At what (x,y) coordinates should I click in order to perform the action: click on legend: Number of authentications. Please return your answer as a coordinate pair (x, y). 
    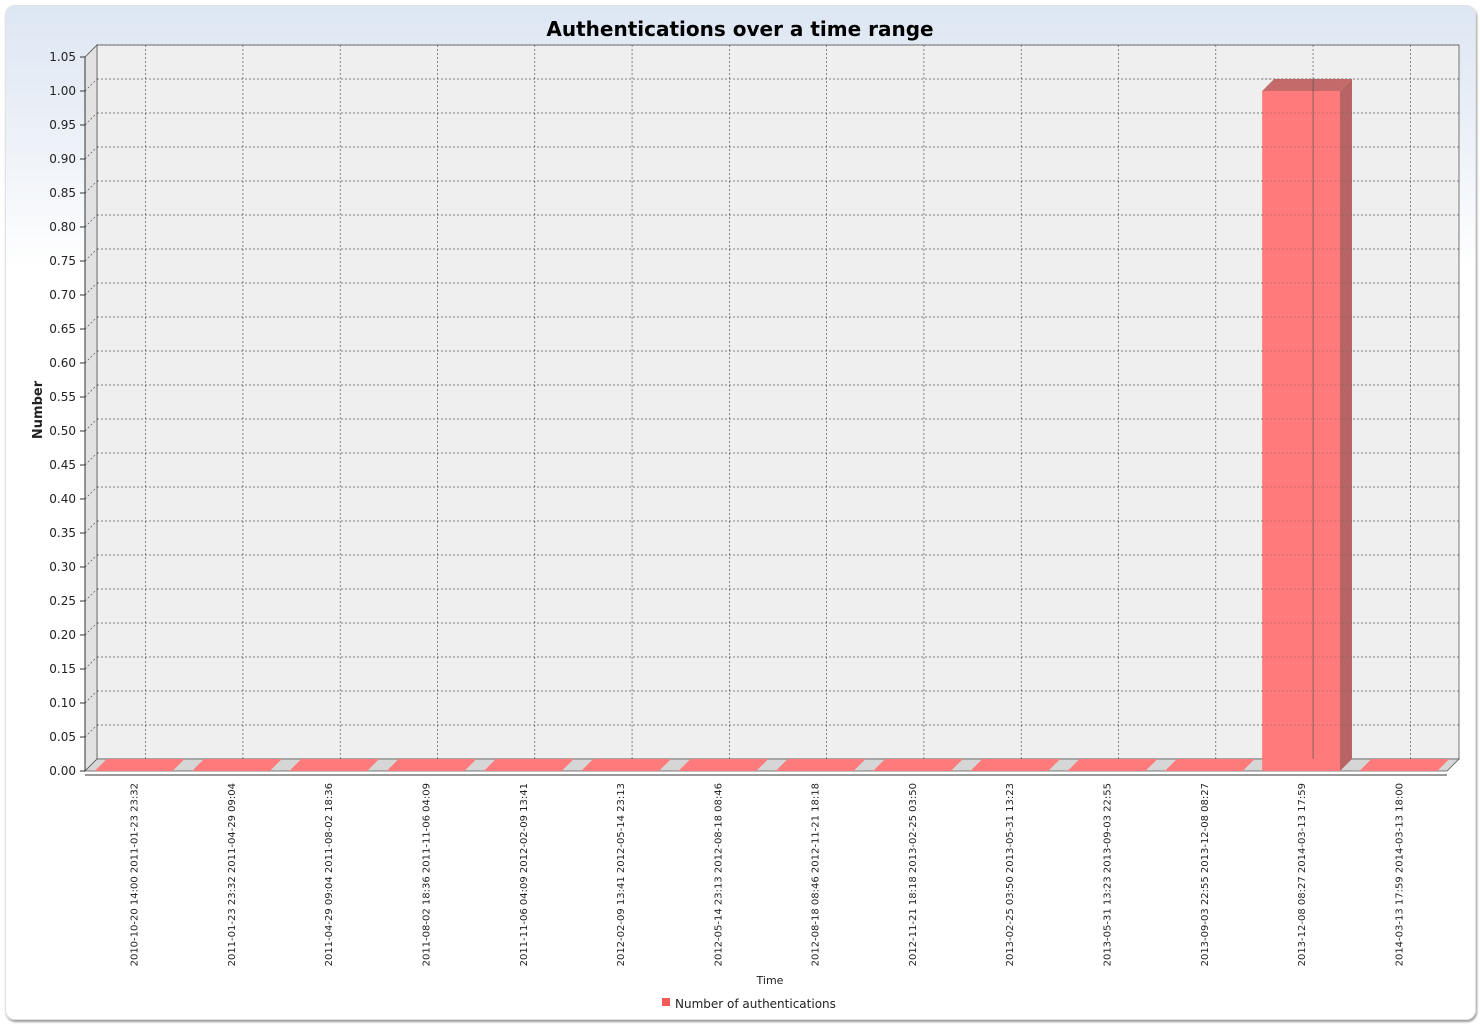
    Looking at the image, I should click on (749, 1004).